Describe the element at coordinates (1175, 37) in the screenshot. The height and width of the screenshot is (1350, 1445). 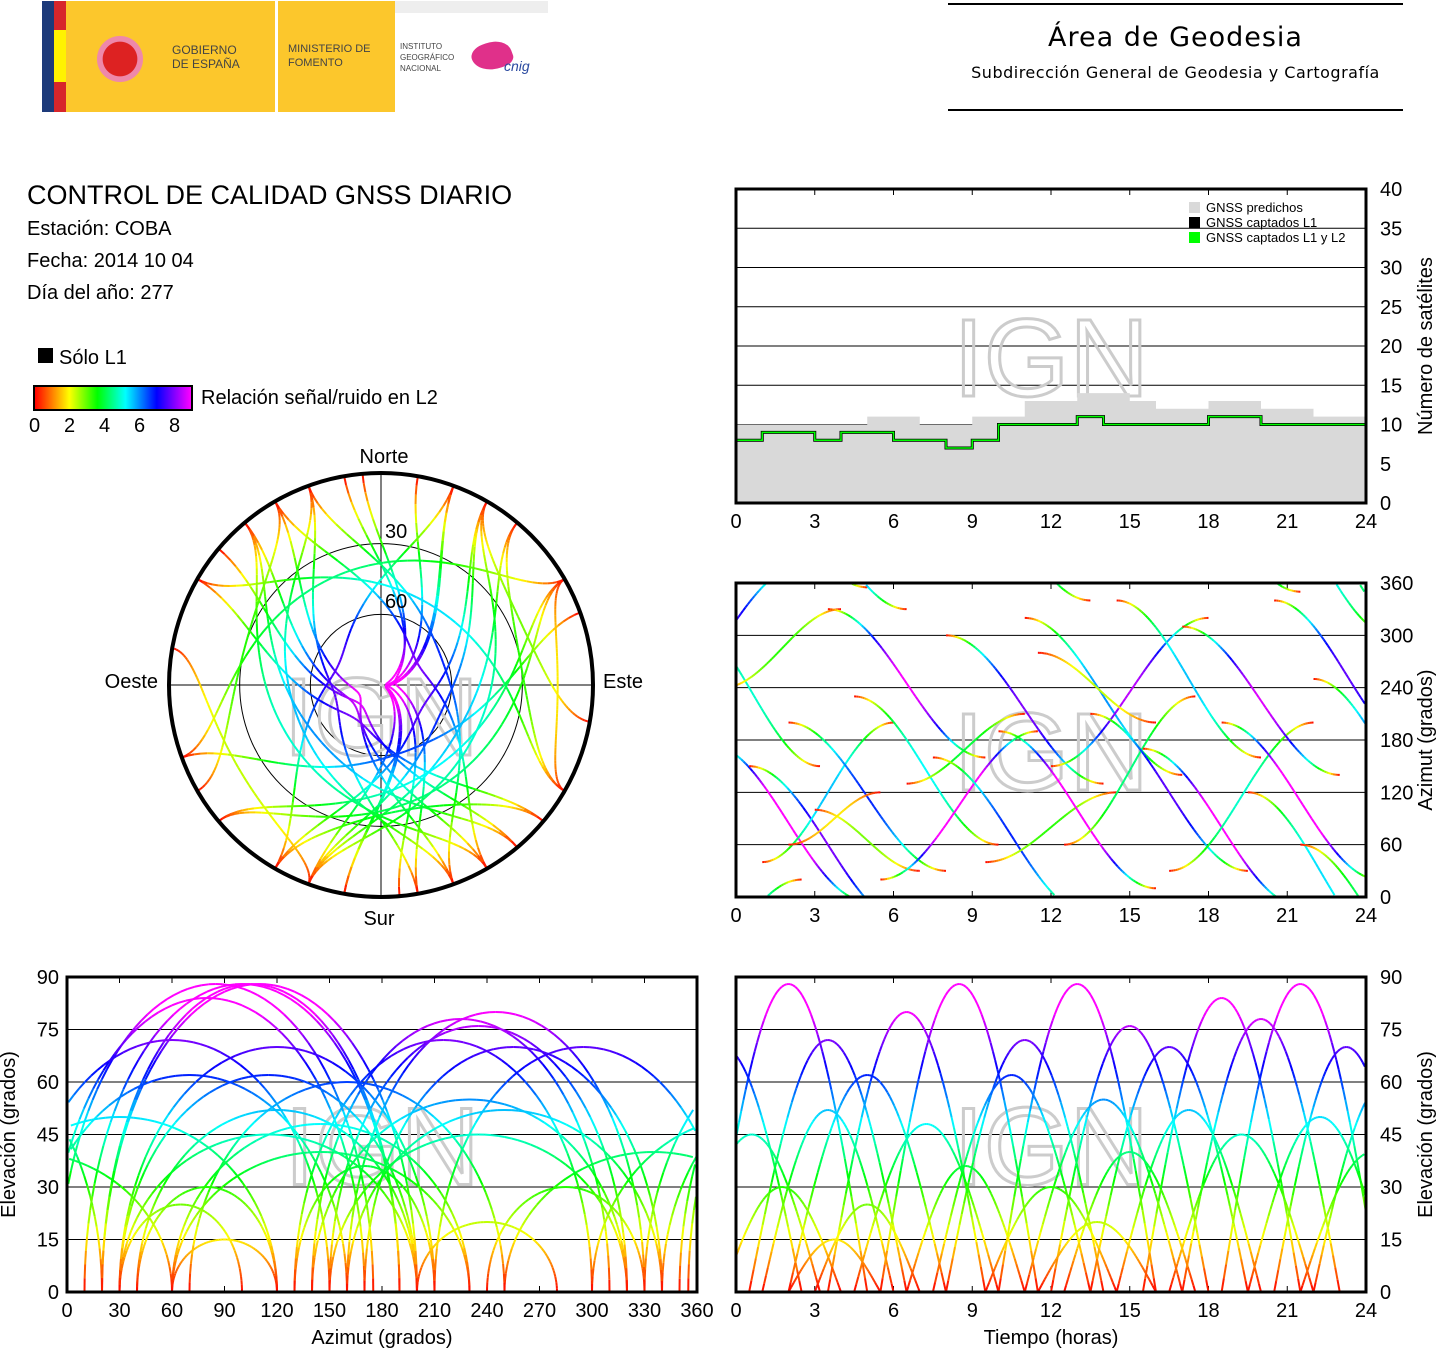
I see `area-title: Área de Geodesia` at that location.